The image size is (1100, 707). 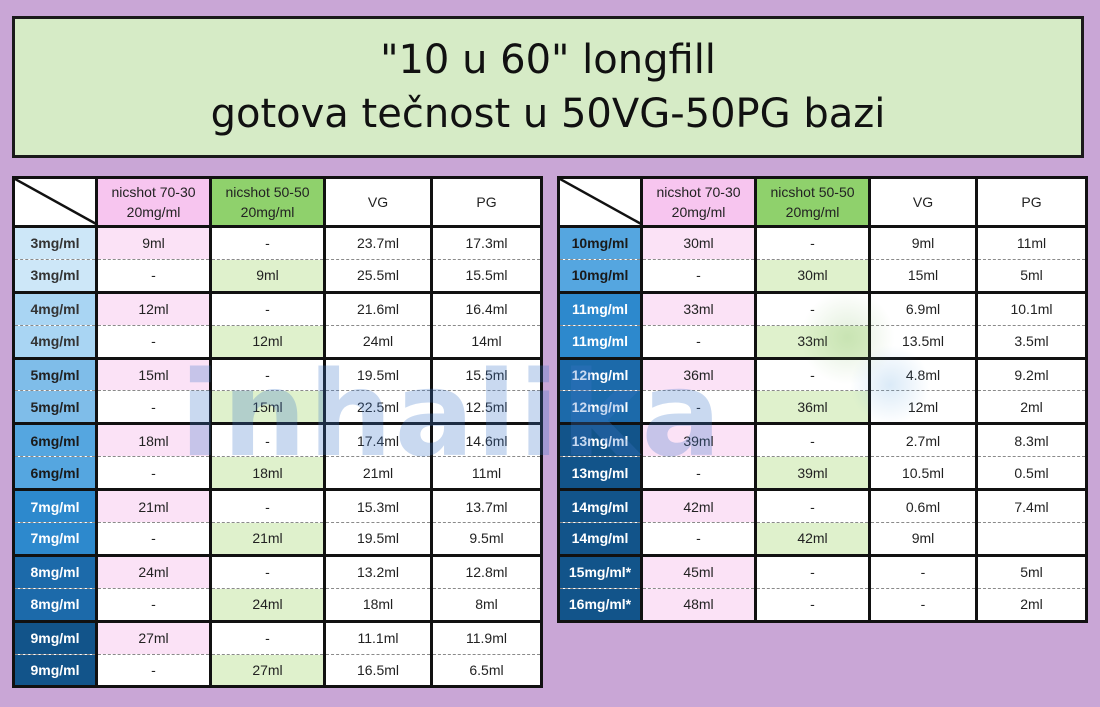 I want to click on table-row: 11mg/ml 33ml -6.9ml 10.1ml, so click(x=822, y=308).